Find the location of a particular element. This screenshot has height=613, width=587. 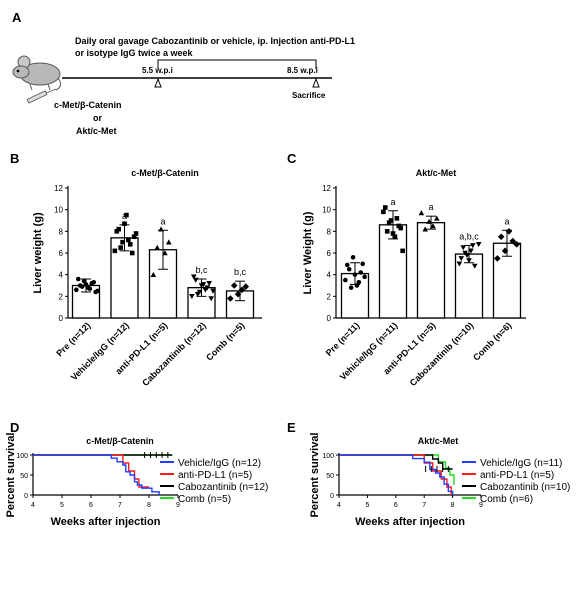

category-label: Cabozantinib (n=10) is located at coordinates (442, 354).